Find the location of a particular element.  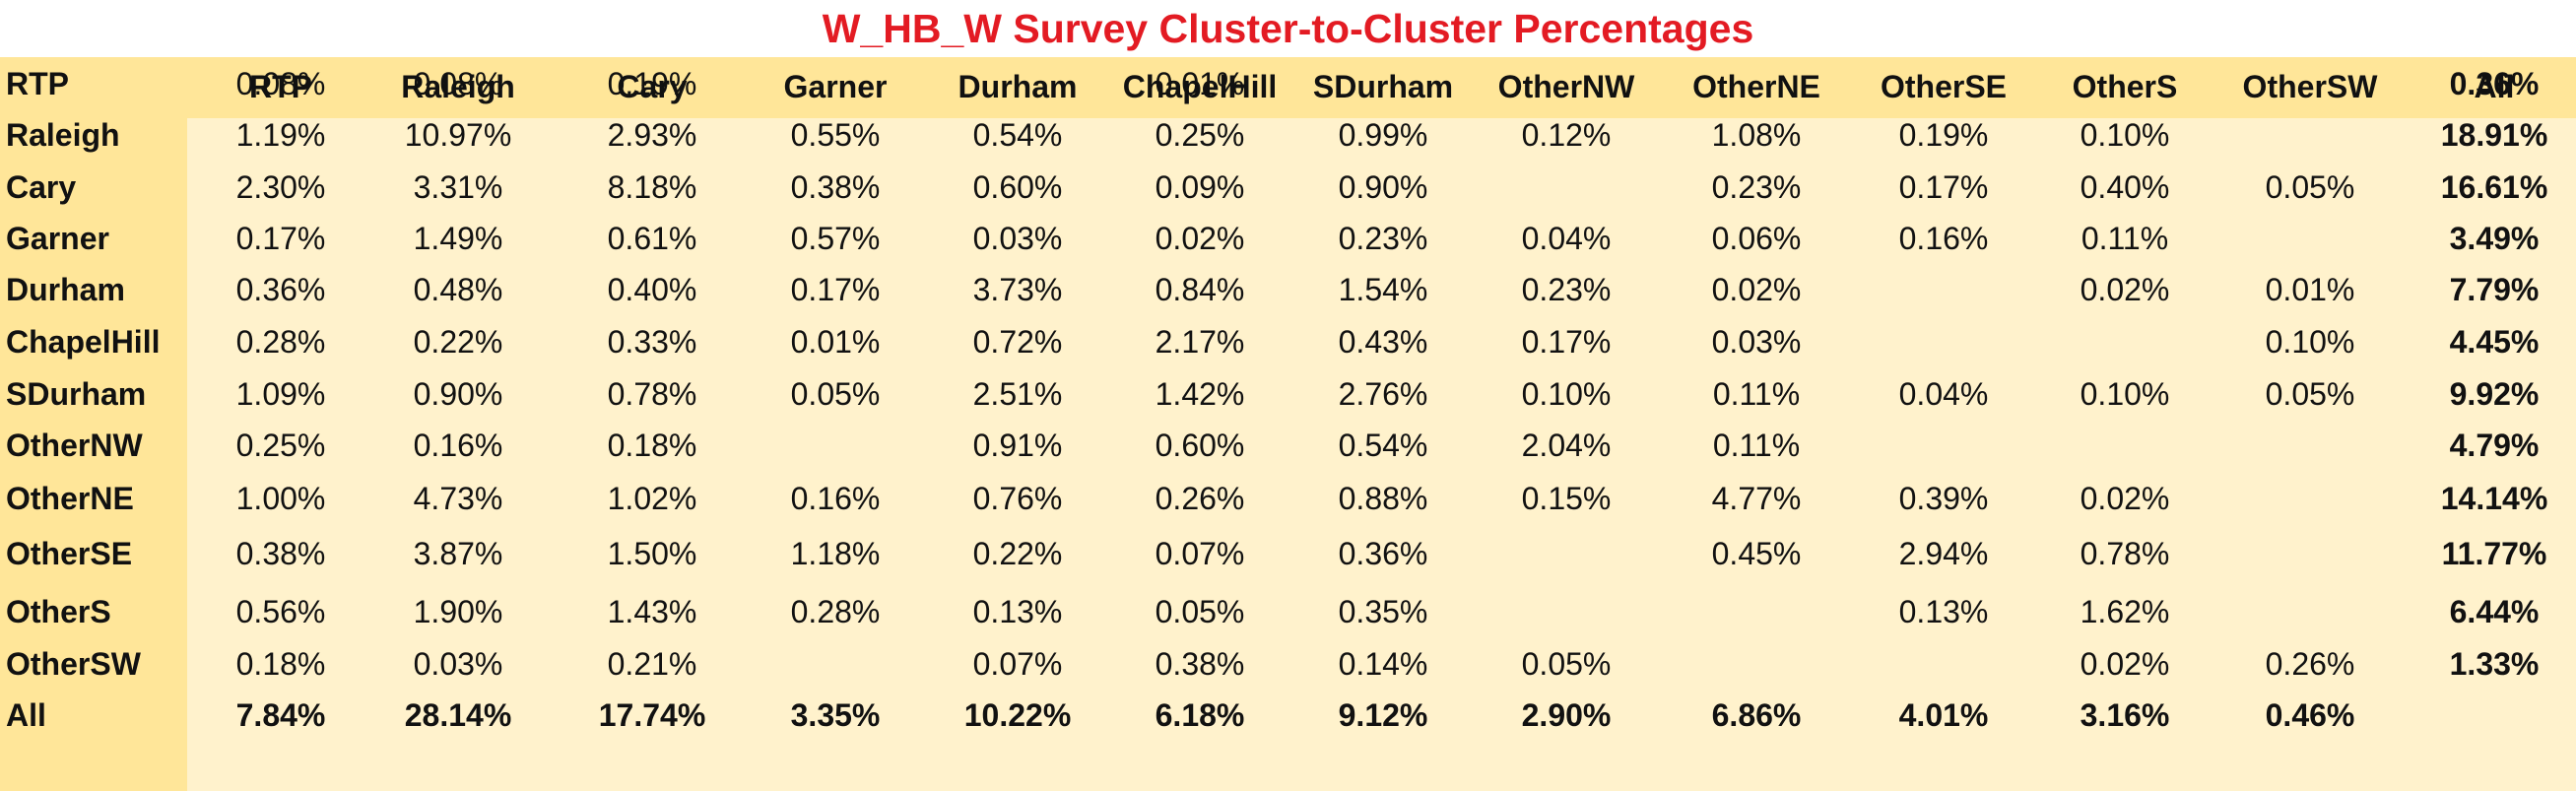

total-cell: 3.35% is located at coordinates (836, 715).